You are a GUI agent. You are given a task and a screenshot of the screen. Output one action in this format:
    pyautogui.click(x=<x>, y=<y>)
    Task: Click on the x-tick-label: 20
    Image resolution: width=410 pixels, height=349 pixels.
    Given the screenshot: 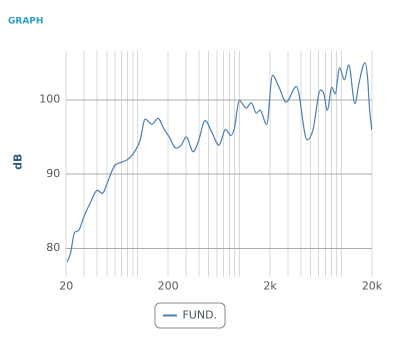 What is the action you would take?
    pyautogui.click(x=66, y=285)
    